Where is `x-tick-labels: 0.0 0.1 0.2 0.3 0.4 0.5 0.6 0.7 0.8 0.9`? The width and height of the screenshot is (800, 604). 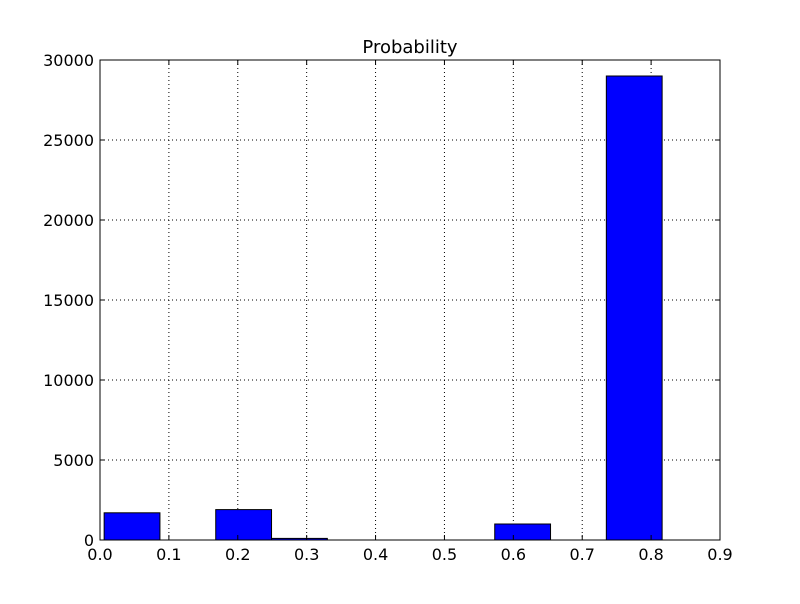
x-tick-labels: 0.0 0.1 0.2 0.3 0.4 0.5 0.6 0.7 0.8 0.9 is located at coordinates (409, 554).